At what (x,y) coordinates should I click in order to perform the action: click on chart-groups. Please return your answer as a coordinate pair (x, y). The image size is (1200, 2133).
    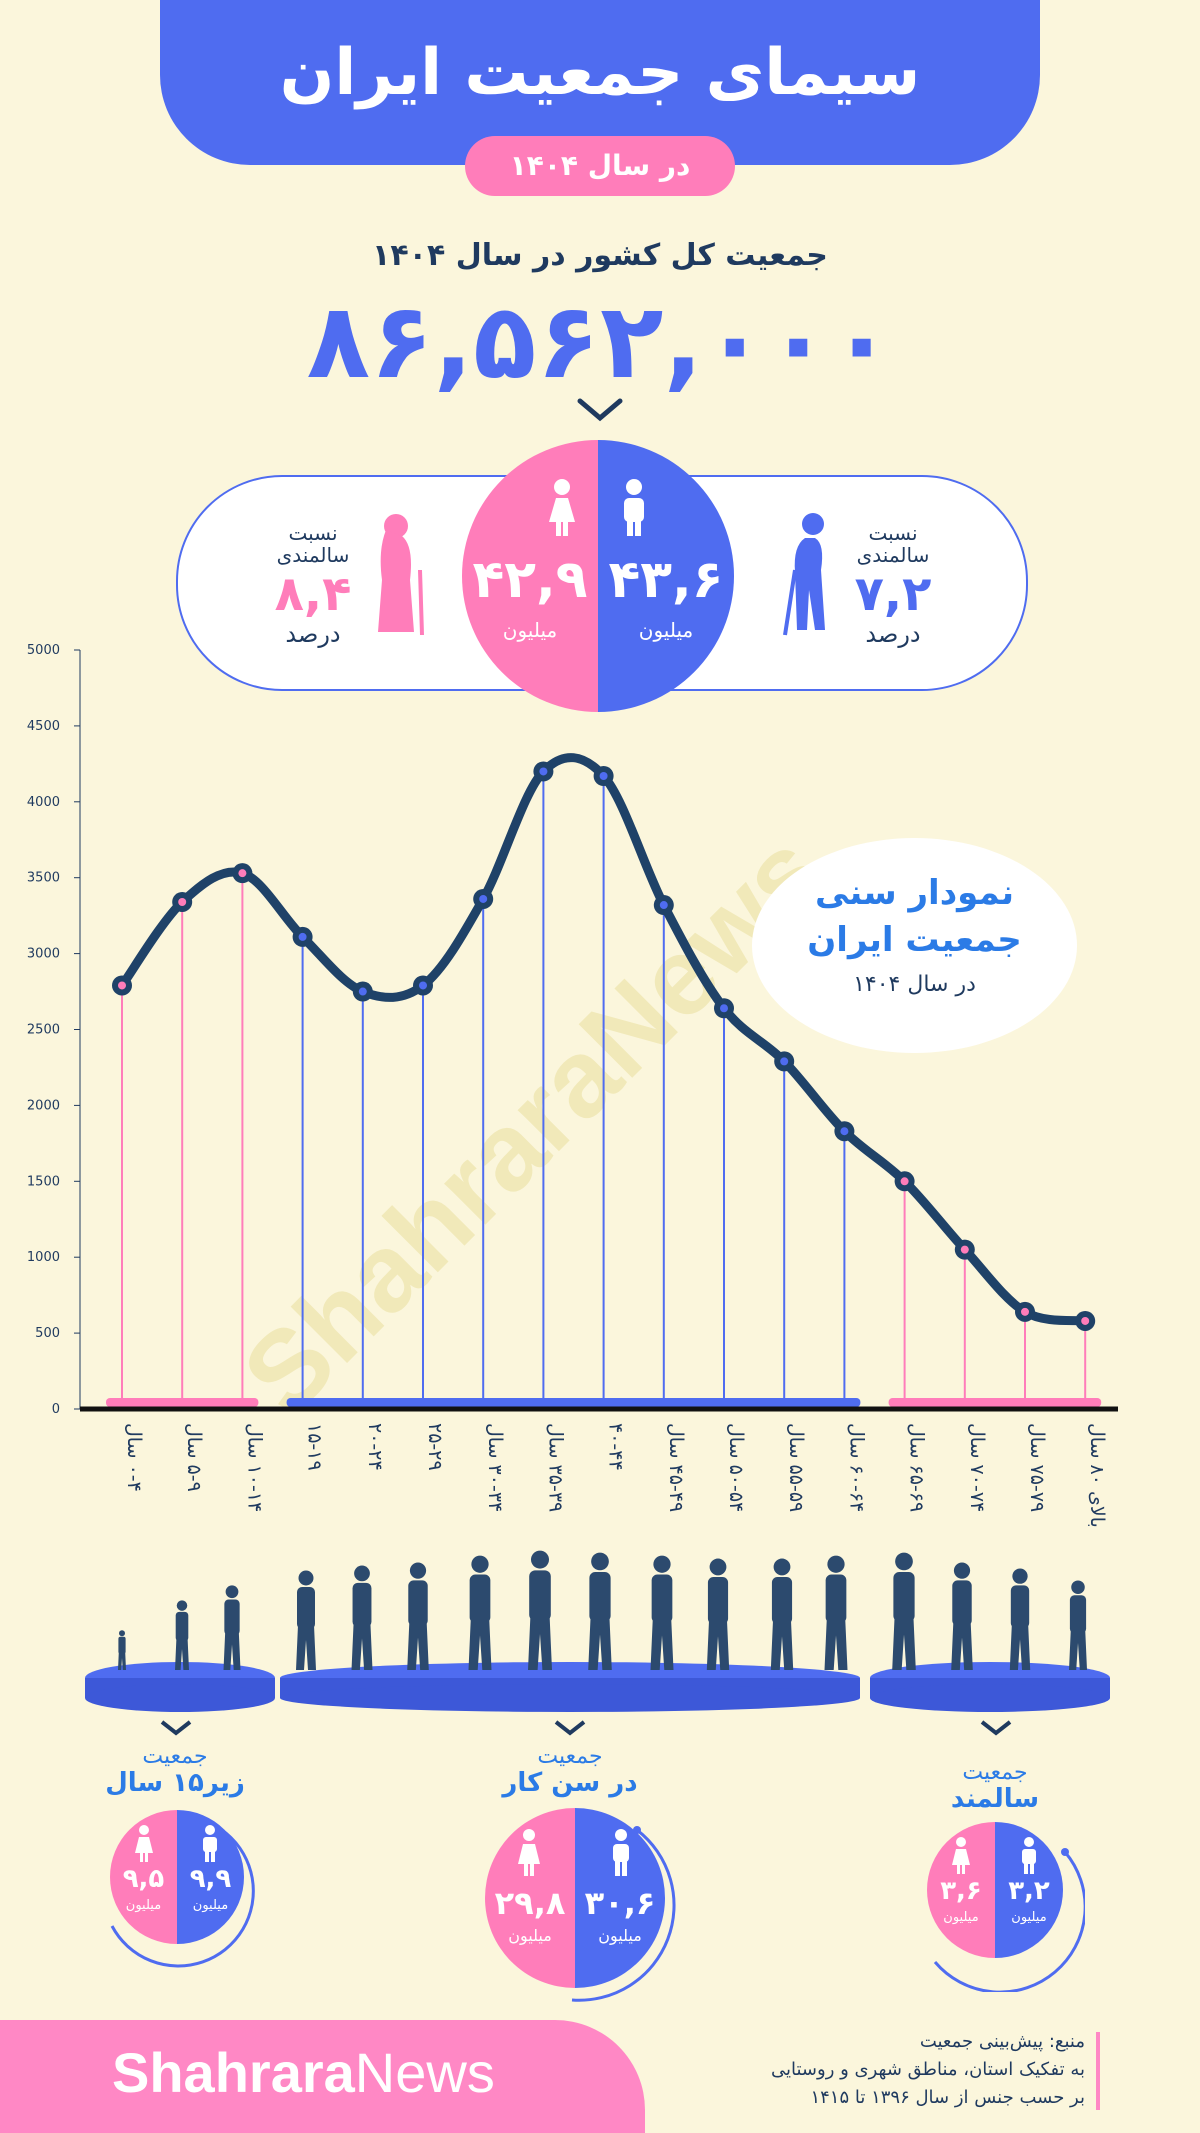
    Looking at the image, I should click on (604, 1402).